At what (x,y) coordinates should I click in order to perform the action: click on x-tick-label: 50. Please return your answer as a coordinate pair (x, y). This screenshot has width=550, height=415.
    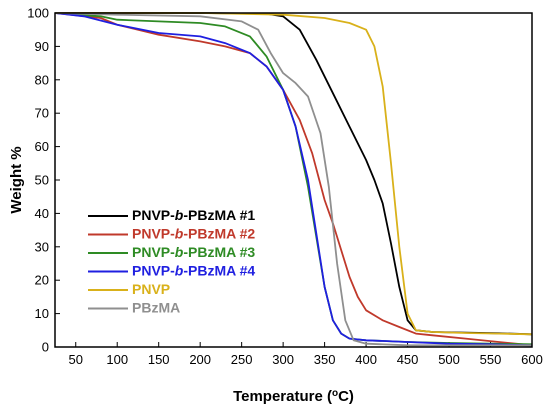
    Looking at the image, I should click on (76, 359).